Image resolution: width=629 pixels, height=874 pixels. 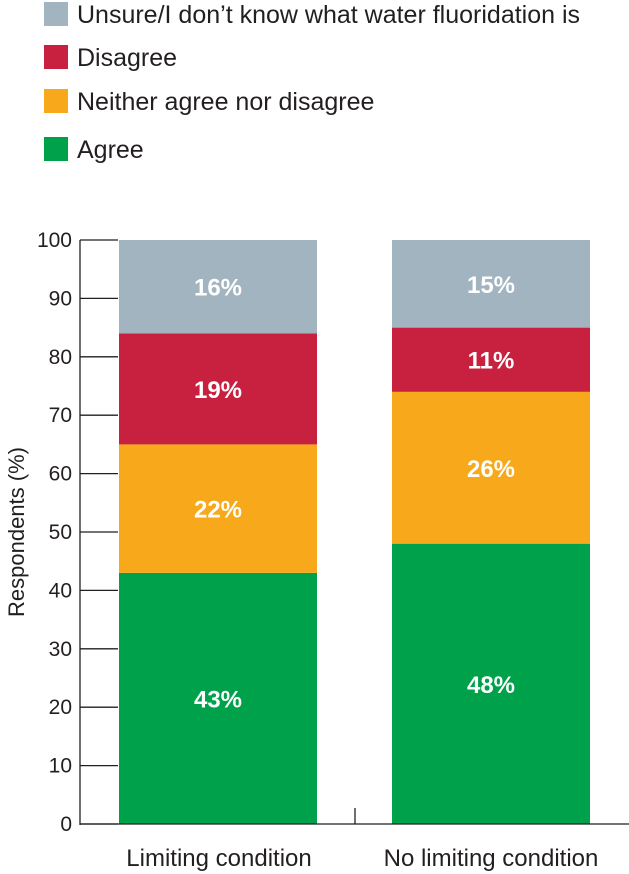 I want to click on bar-value-label: 16%, so click(x=218, y=288).